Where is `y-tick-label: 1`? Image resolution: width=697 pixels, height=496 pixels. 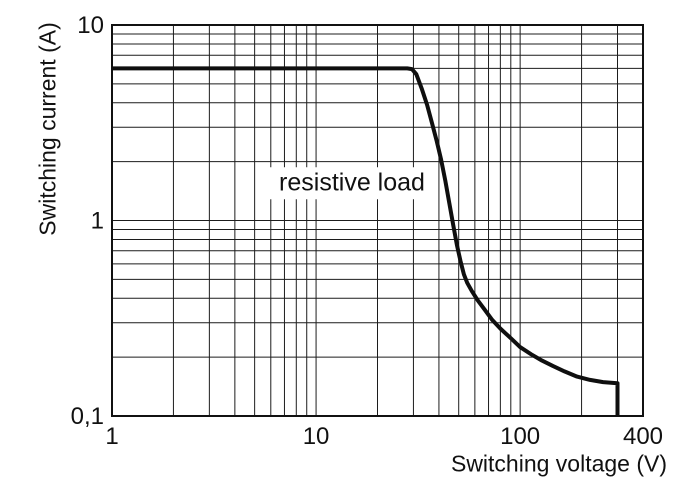
y-tick-label: 1 is located at coordinates (97, 221).